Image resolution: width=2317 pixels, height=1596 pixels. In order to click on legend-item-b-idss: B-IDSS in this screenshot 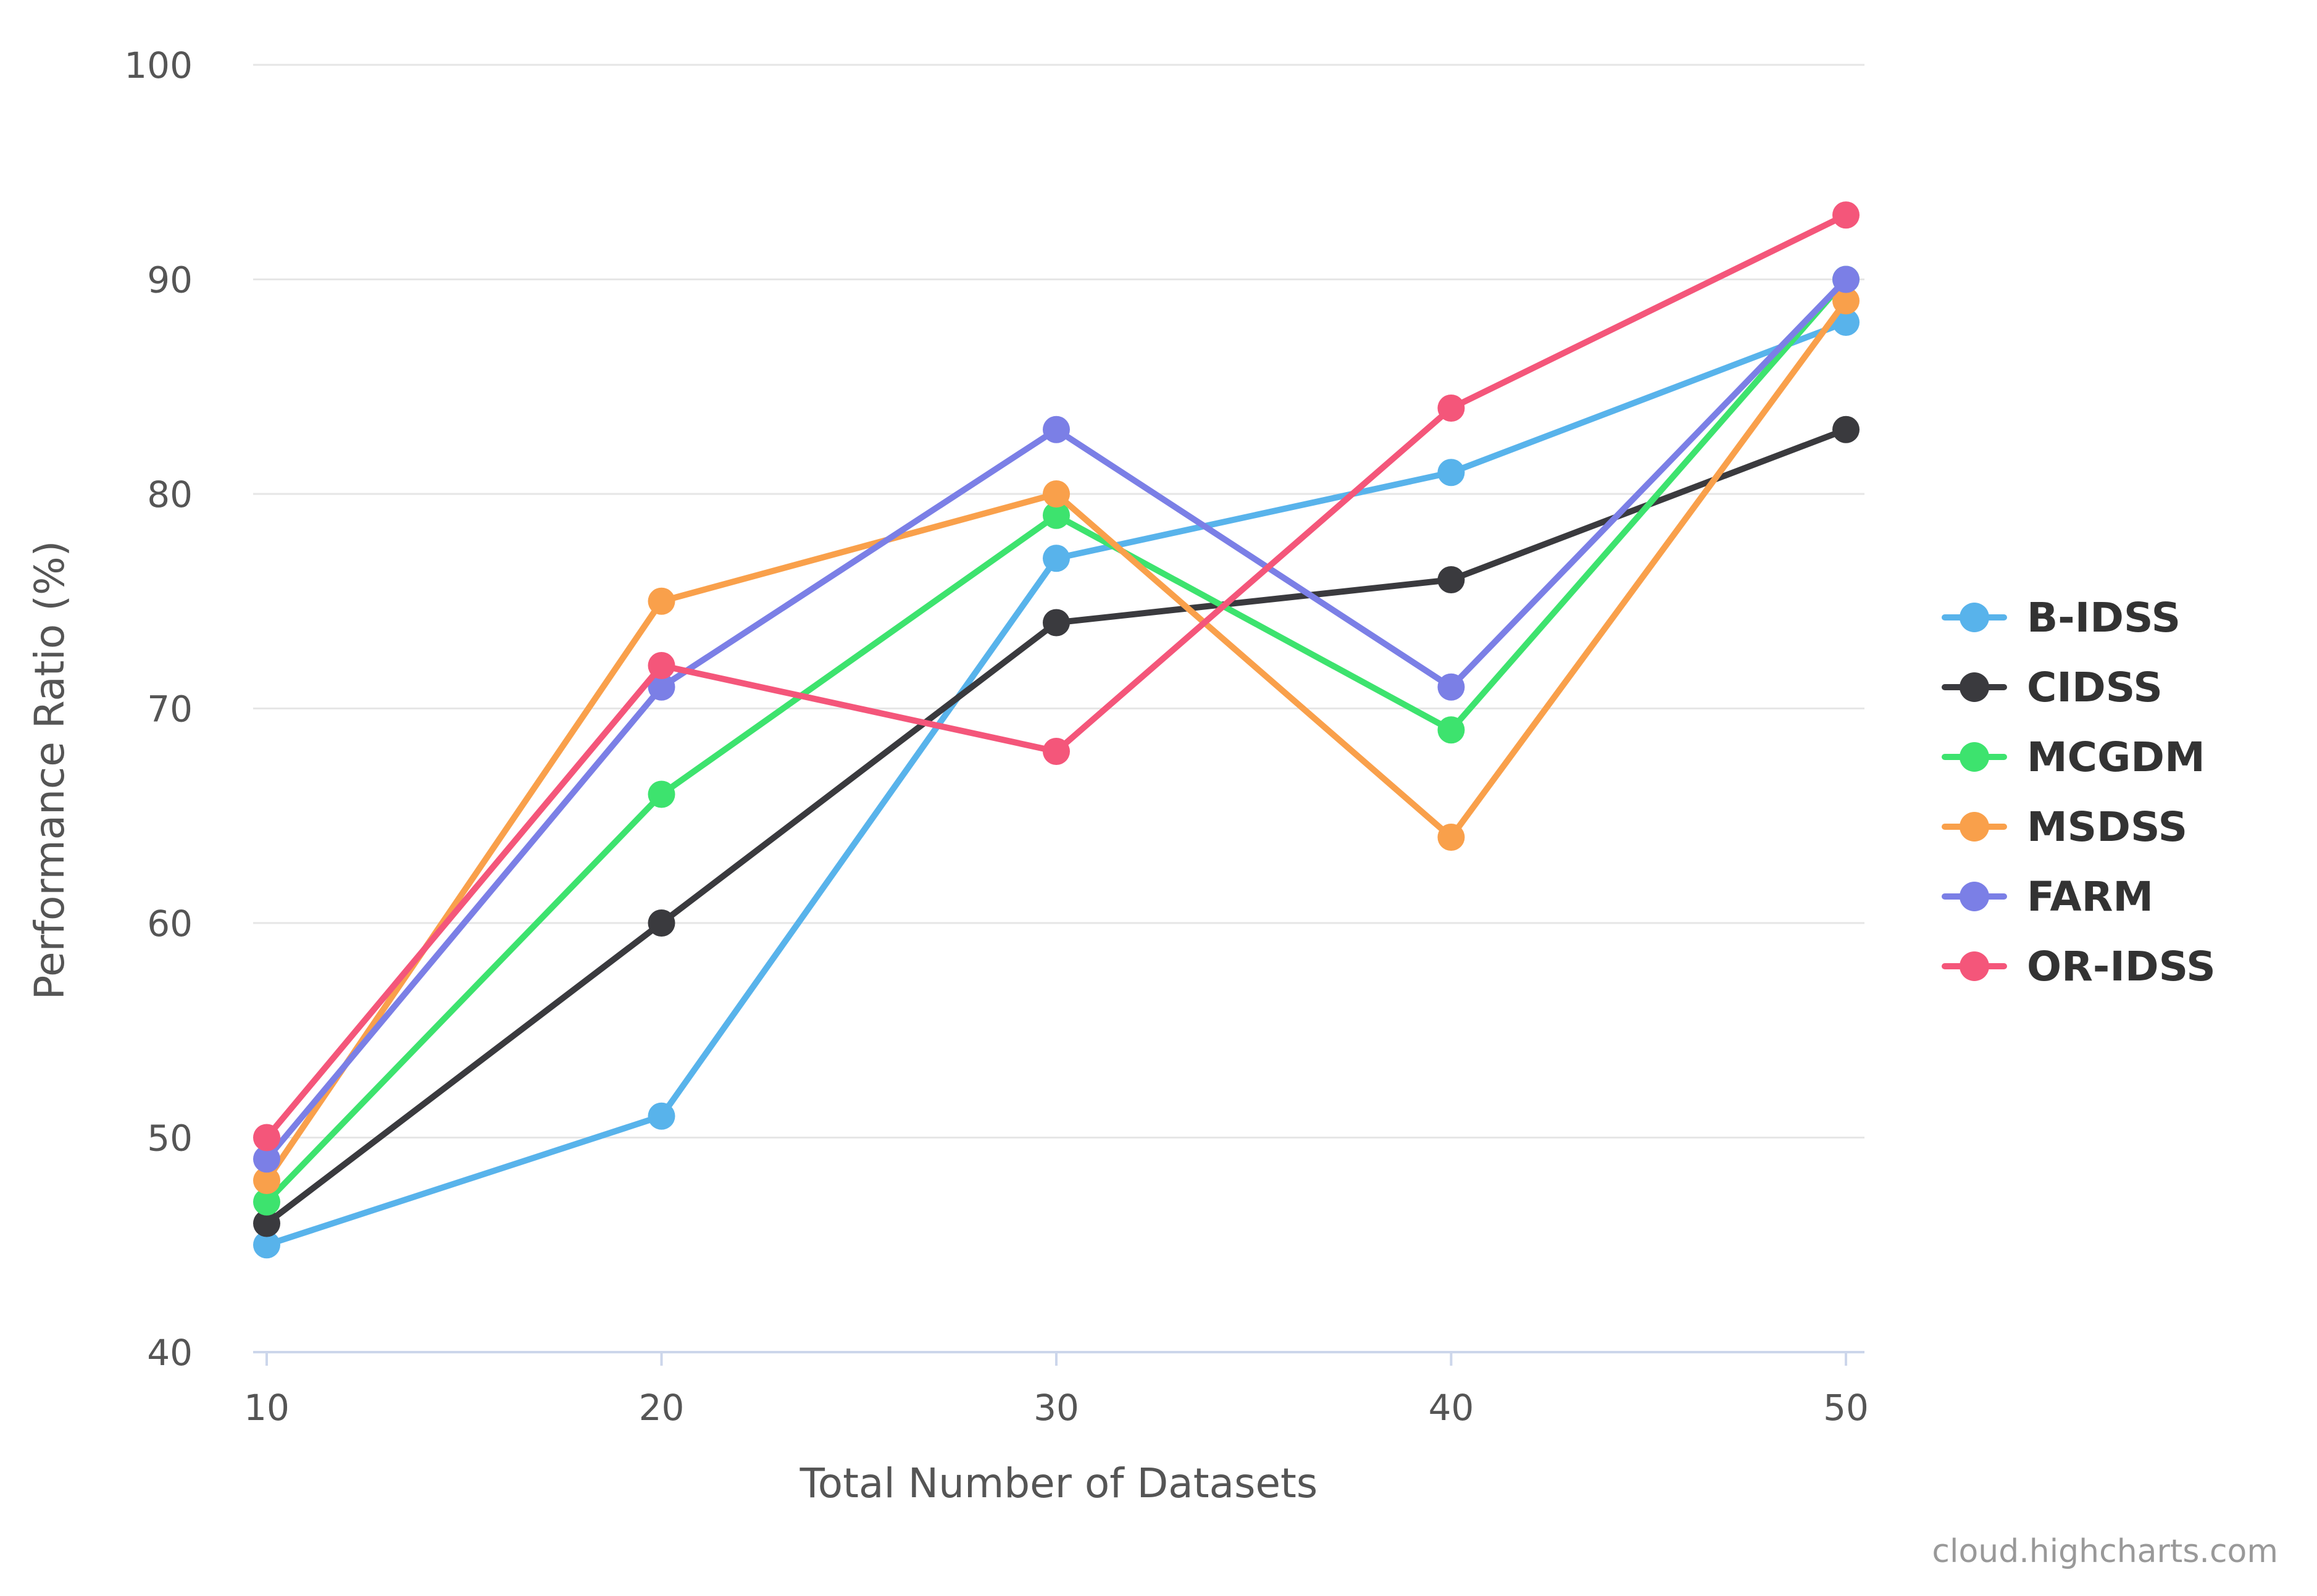, I will do `click(2061, 617)`.